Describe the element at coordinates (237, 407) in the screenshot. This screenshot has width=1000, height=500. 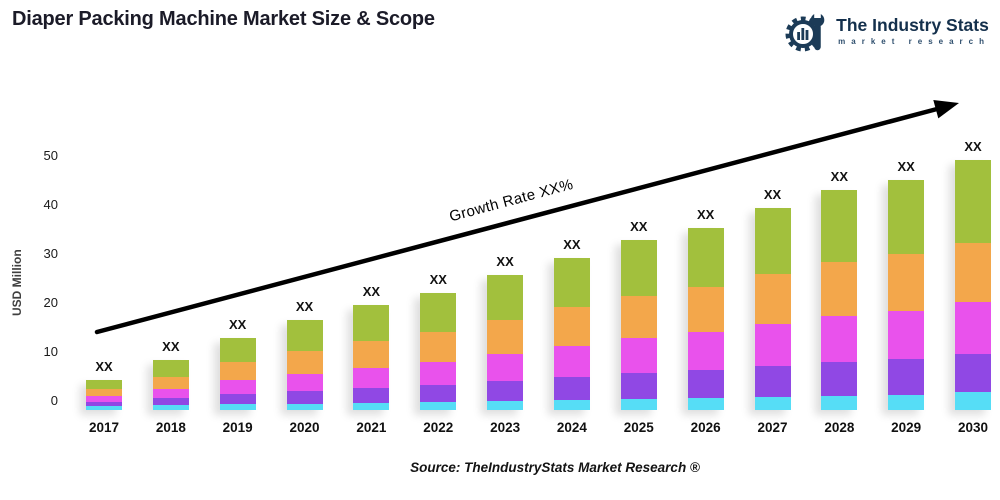
I see `bar-2019-segment-cyan` at that location.